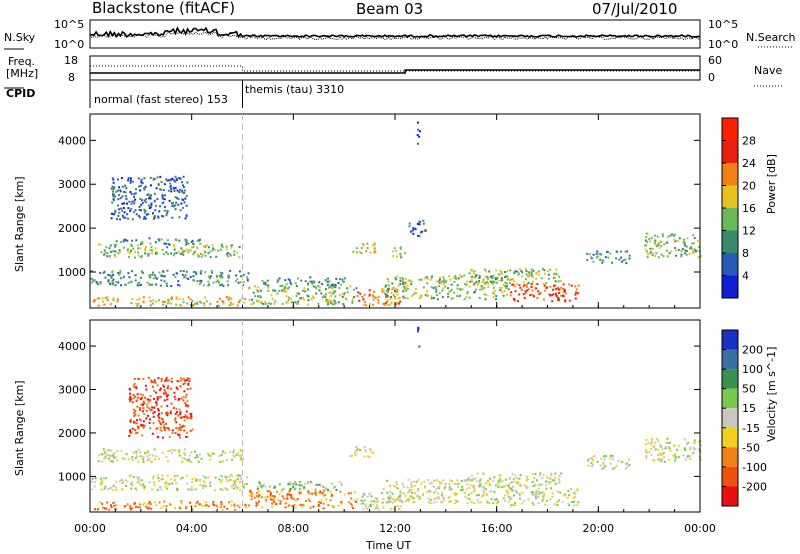 This screenshot has width=800, height=554. Describe the element at coordinates (395, 528) in the screenshot. I see `x-tick-label: 12:00` at that location.